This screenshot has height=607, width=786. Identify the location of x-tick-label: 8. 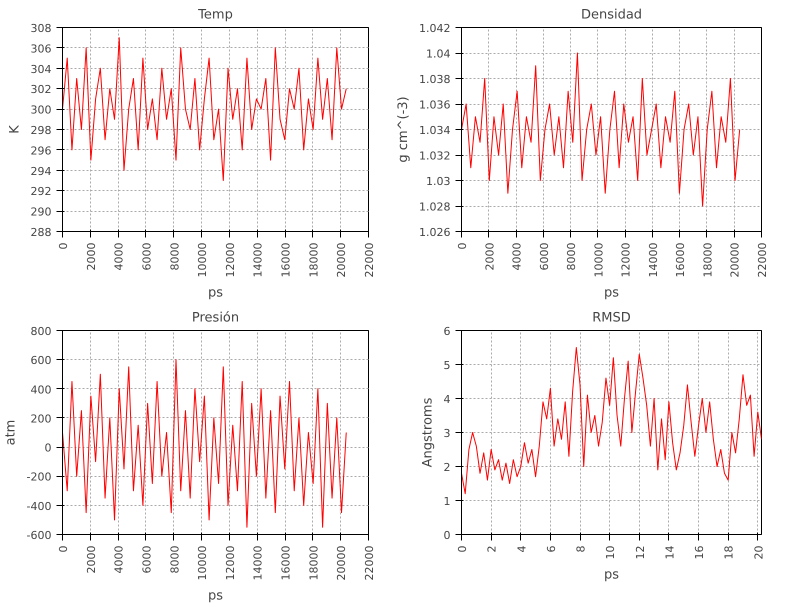
(581, 549).